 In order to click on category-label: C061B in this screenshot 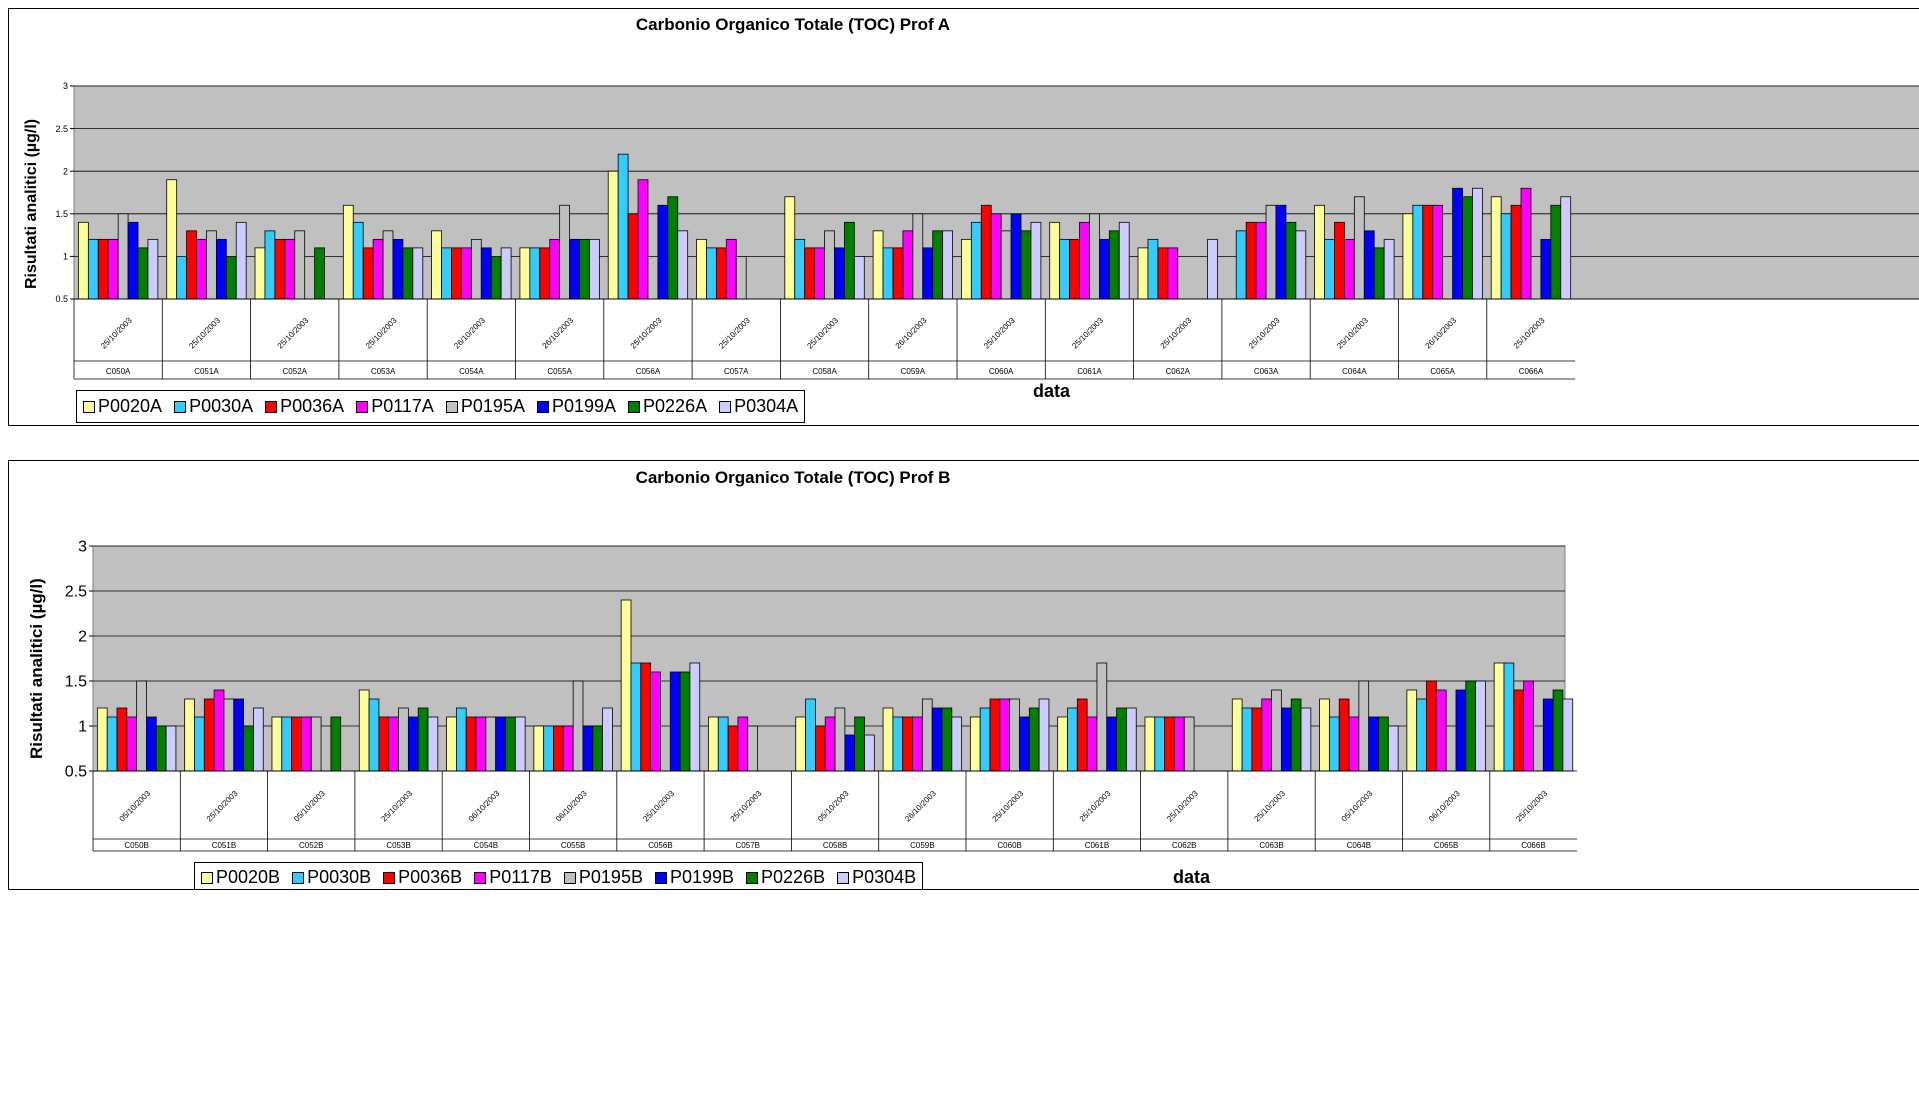, I will do `click(1097, 845)`.